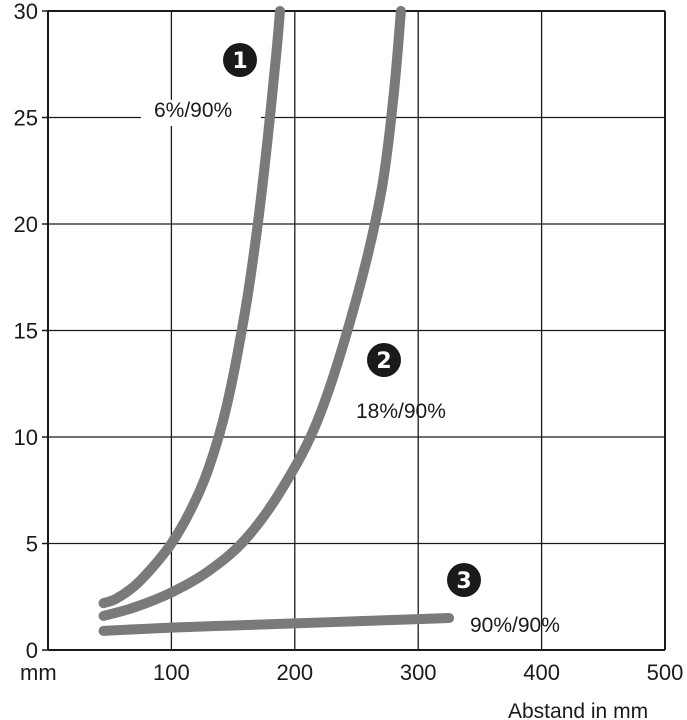  I want to click on series-label: 90%/90%, so click(515, 625).